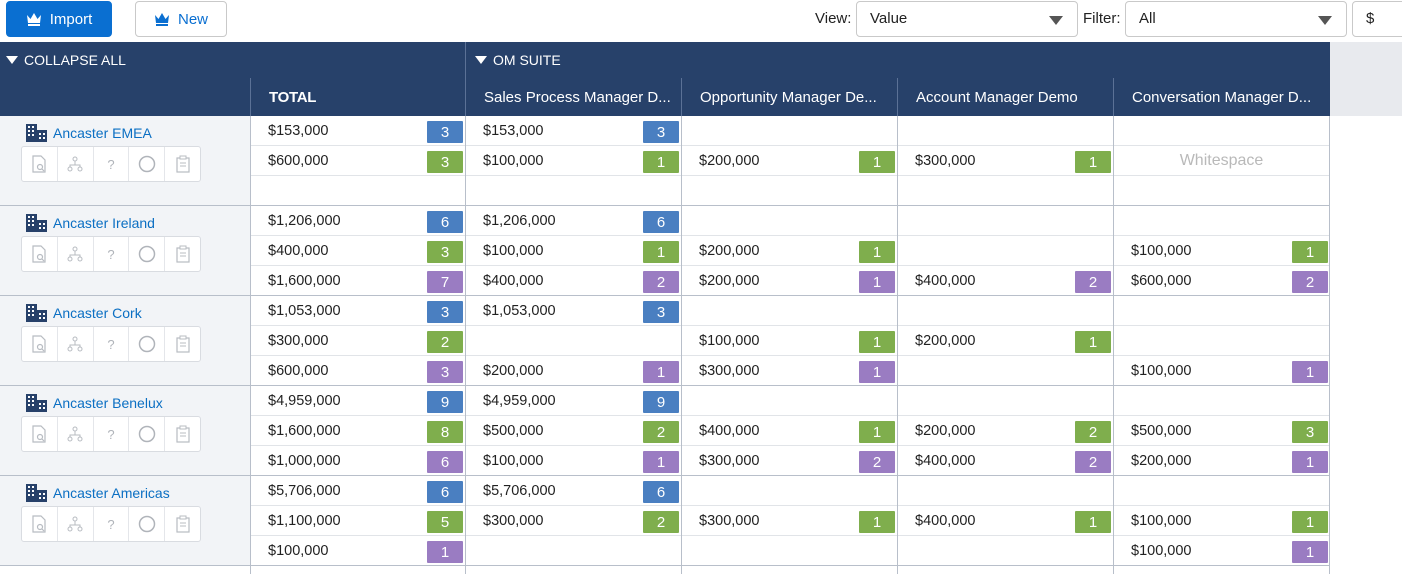 This screenshot has width=1402, height=574. Describe the element at coordinates (298, 251) in the screenshot. I see `total-value: $400,000` at that location.